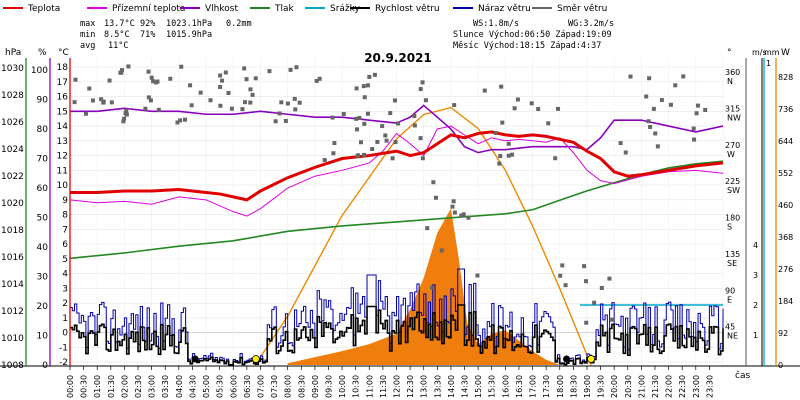  What do you see at coordinates (785, 141) in the screenshot?
I see `tick-label-solar: 644` at bounding box center [785, 141].